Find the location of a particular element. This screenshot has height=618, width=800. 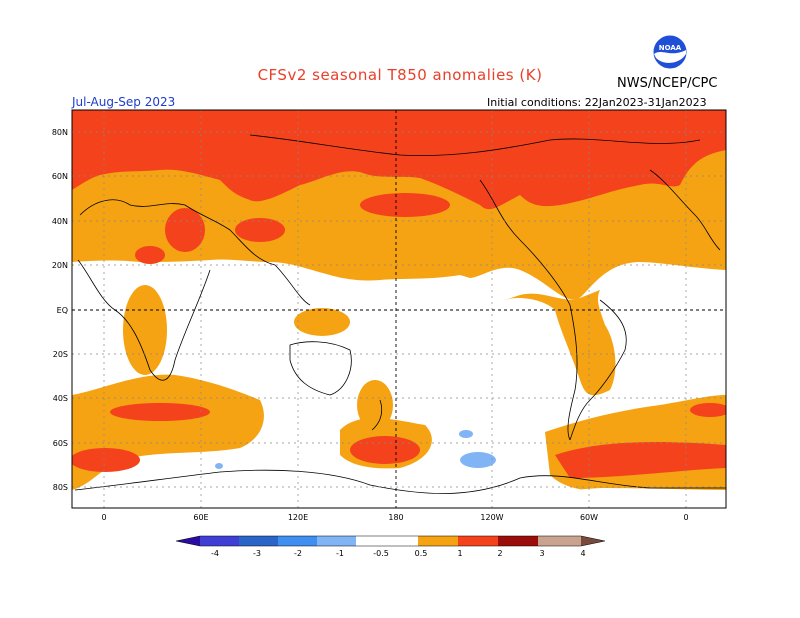

lon-label: 120W is located at coordinates (491, 517).